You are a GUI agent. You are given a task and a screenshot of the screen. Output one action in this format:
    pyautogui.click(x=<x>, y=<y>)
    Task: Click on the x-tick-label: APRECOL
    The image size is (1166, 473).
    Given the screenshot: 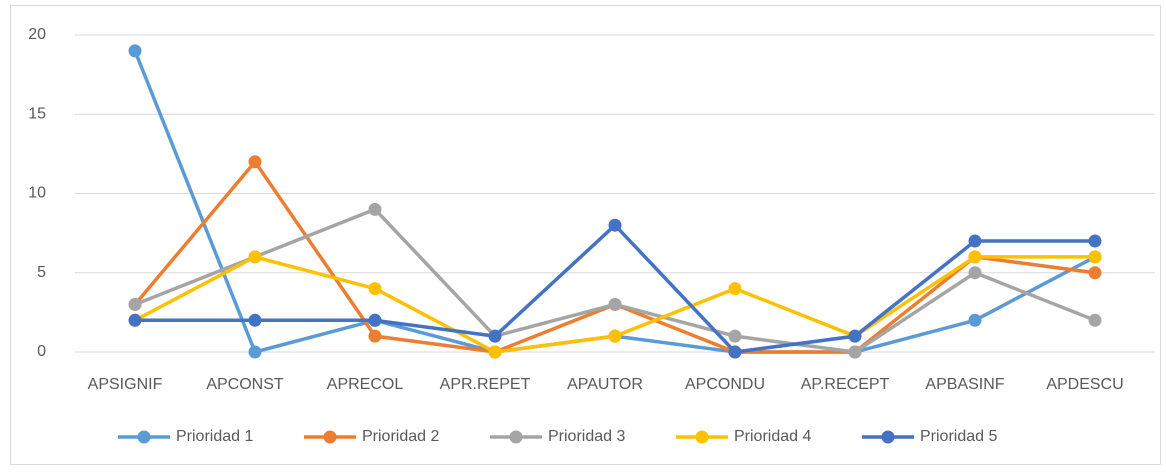 What is the action you would take?
    pyautogui.click(x=365, y=384)
    